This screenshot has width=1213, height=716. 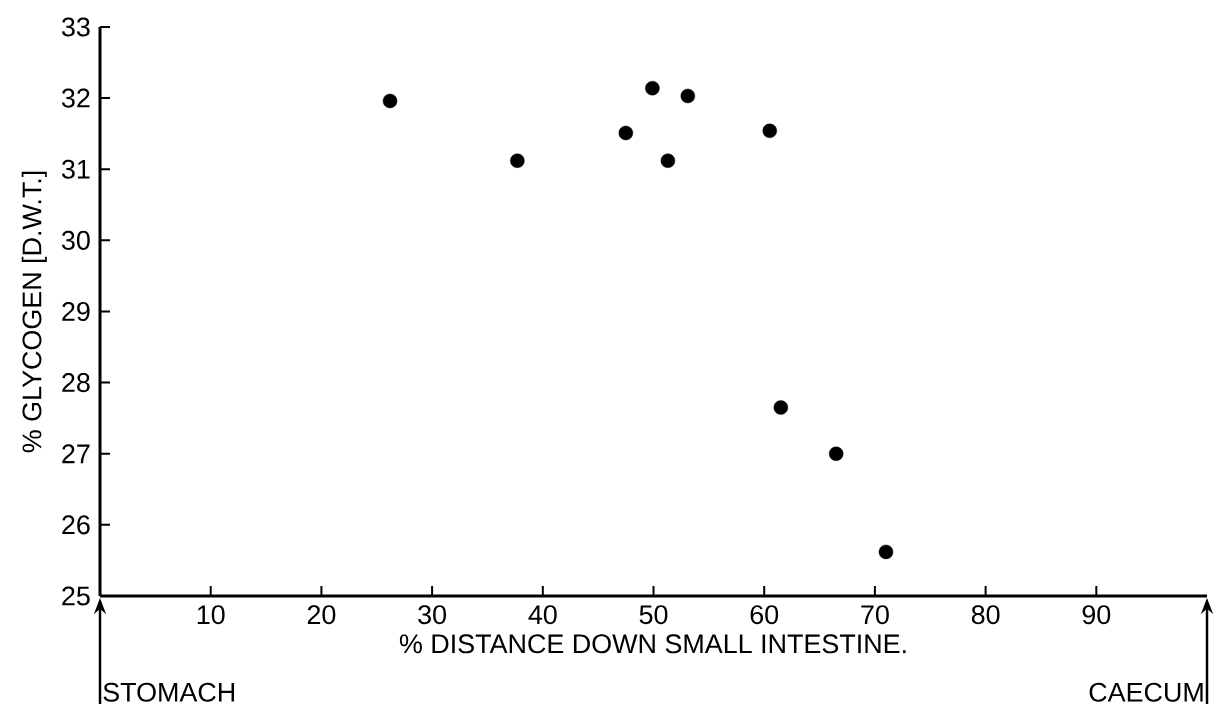 What do you see at coordinates (76, 525) in the screenshot?
I see `y-tick-label: 26` at bounding box center [76, 525].